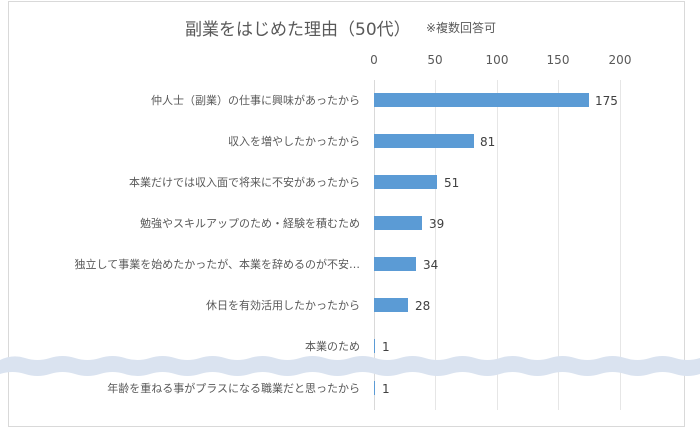 This screenshot has width=700, height=429. I want to click on value-label: 34, so click(431, 265).